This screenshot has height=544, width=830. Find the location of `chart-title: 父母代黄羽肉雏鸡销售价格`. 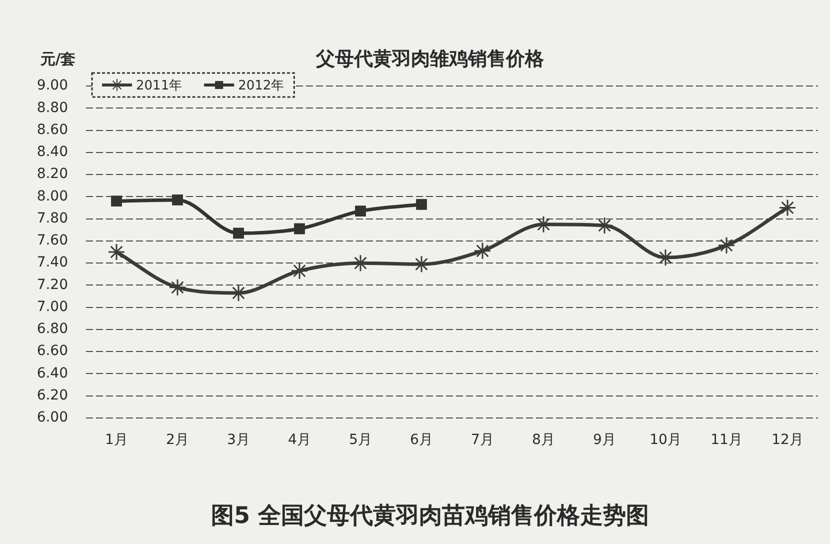

chart-title: 父母代黄羽肉雏鸡销售价格 is located at coordinates (430, 59).